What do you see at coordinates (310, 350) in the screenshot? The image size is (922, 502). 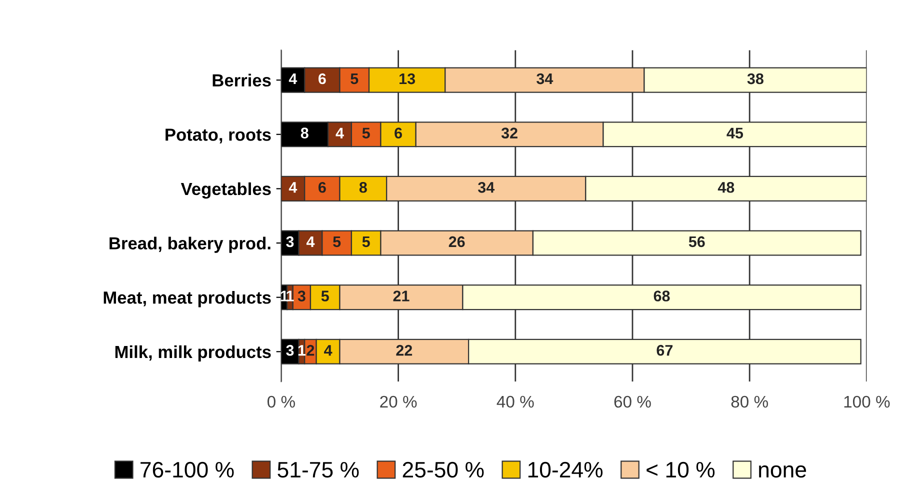 I see `data-label: 2` at bounding box center [310, 350].